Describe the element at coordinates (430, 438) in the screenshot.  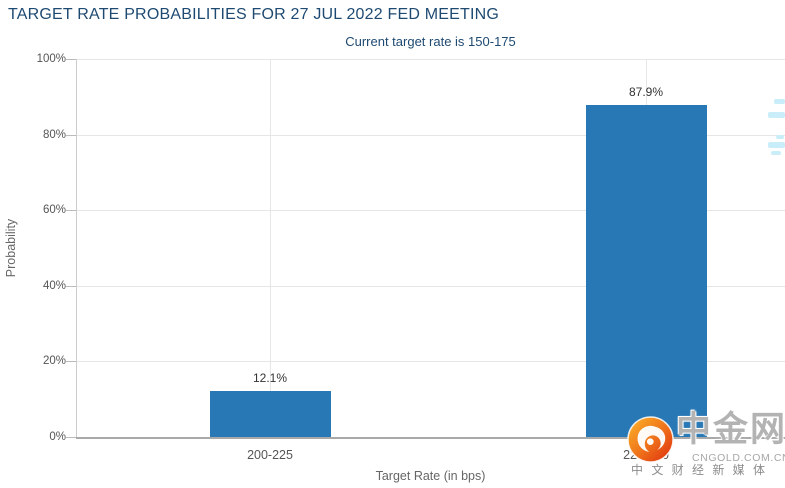
I see `x-axis-line` at that location.